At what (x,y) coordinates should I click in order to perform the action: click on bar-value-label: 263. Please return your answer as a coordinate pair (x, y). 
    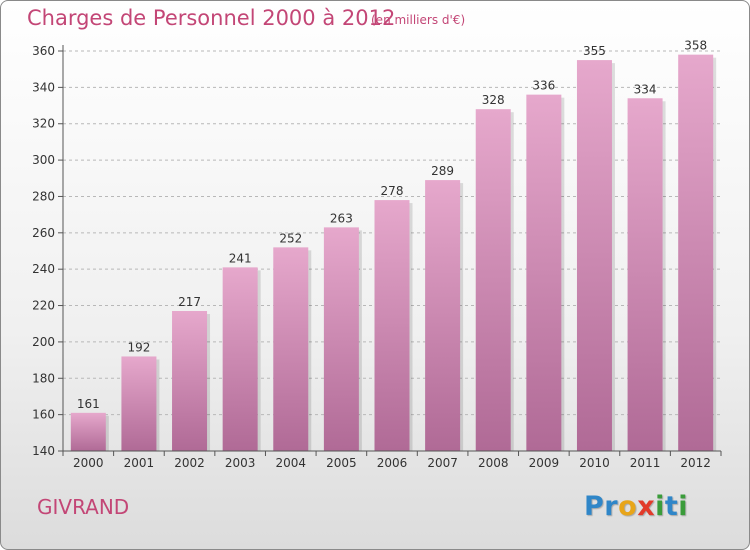
    Looking at the image, I should click on (341, 218).